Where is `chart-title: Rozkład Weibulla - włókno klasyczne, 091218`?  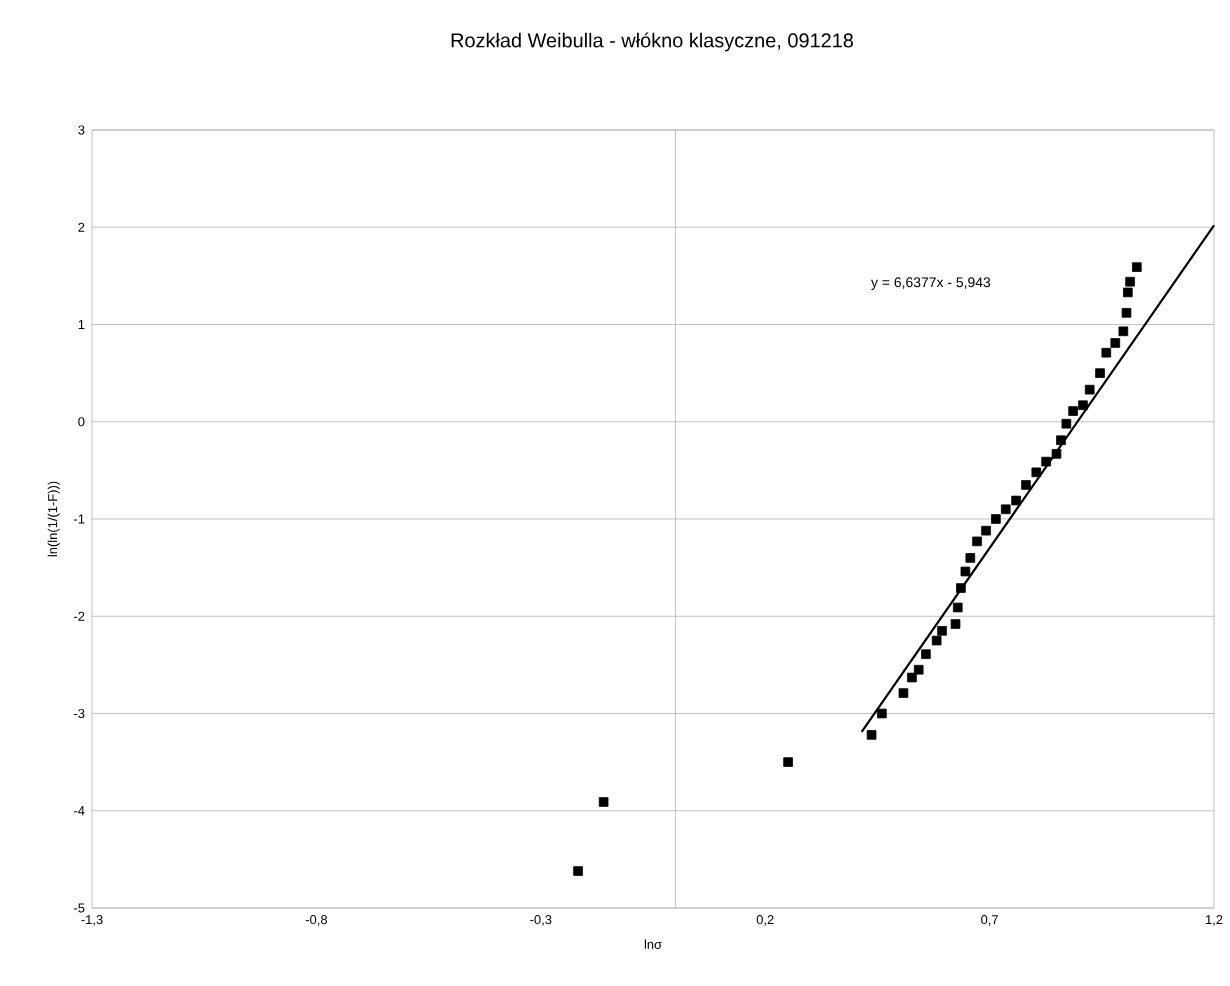
chart-title: Rozkład Weibulla - włókno klasyczne, 091218 is located at coordinates (652, 42).